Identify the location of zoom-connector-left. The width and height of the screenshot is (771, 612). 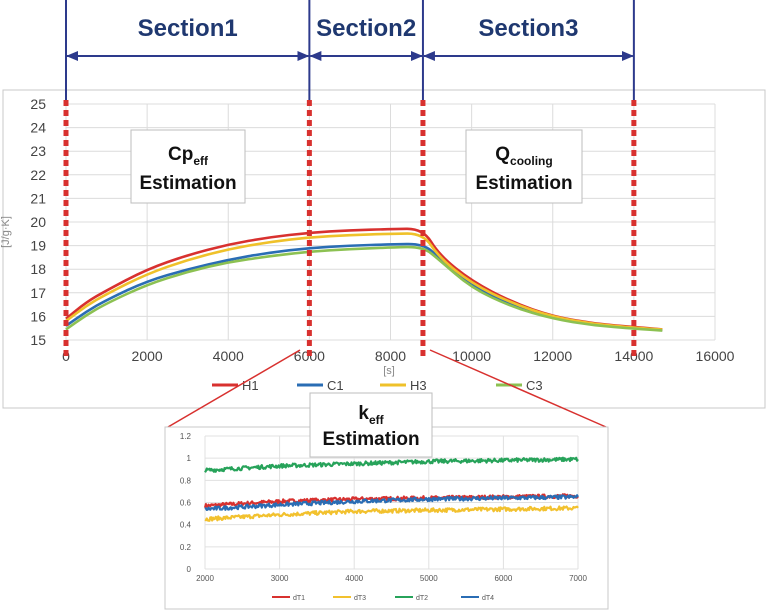
(234, 388).